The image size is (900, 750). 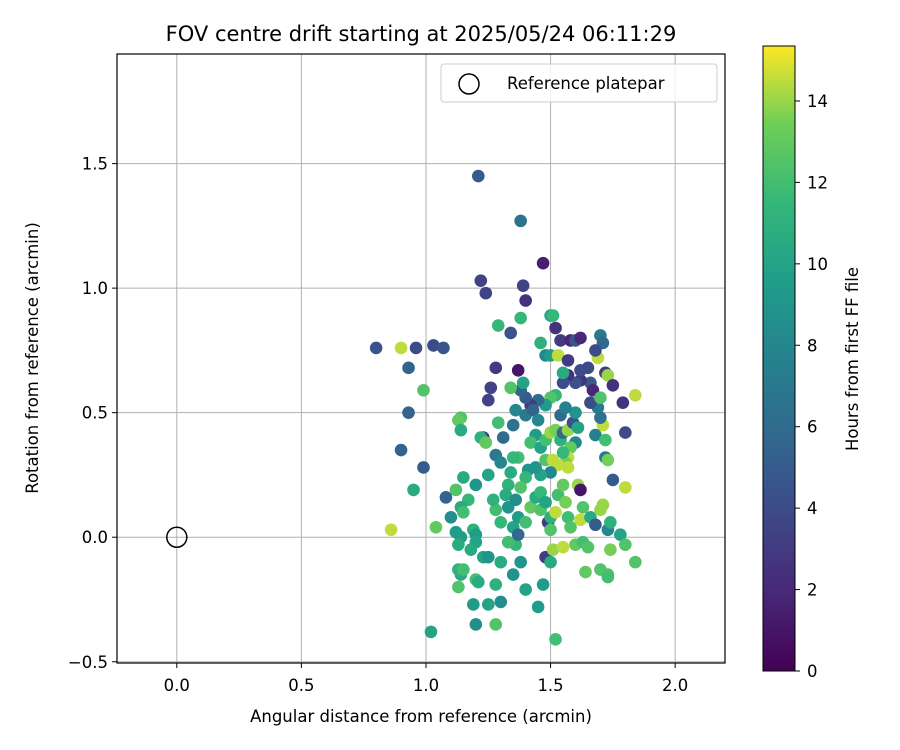 What do you see at coordinates (812, 363) in the screenshot?
I see `colorbar: 0 2 4 6 8 10 12 14 Hours from first FF file` at bounding box center [812, 363].